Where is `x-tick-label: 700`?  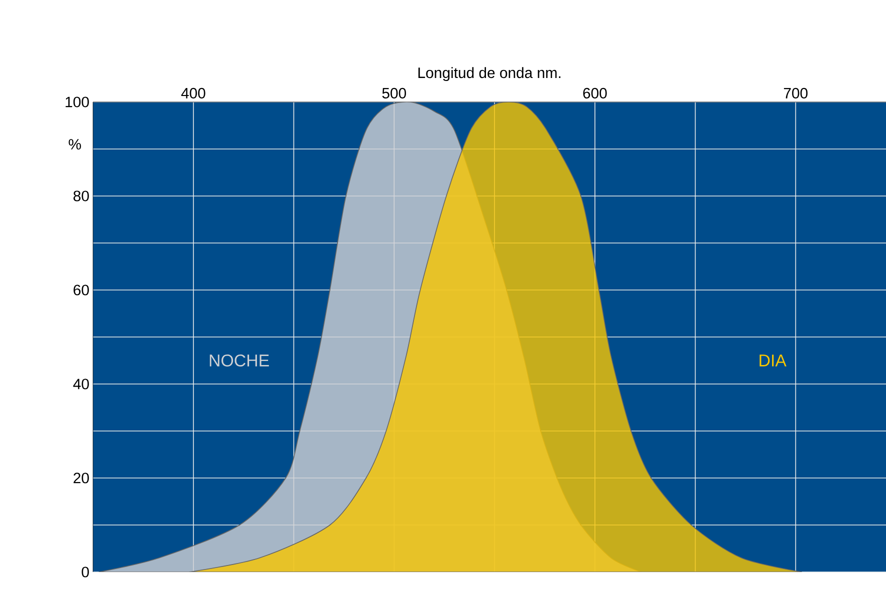
x-tick-label: 700 is located at coordinates (796, 93).